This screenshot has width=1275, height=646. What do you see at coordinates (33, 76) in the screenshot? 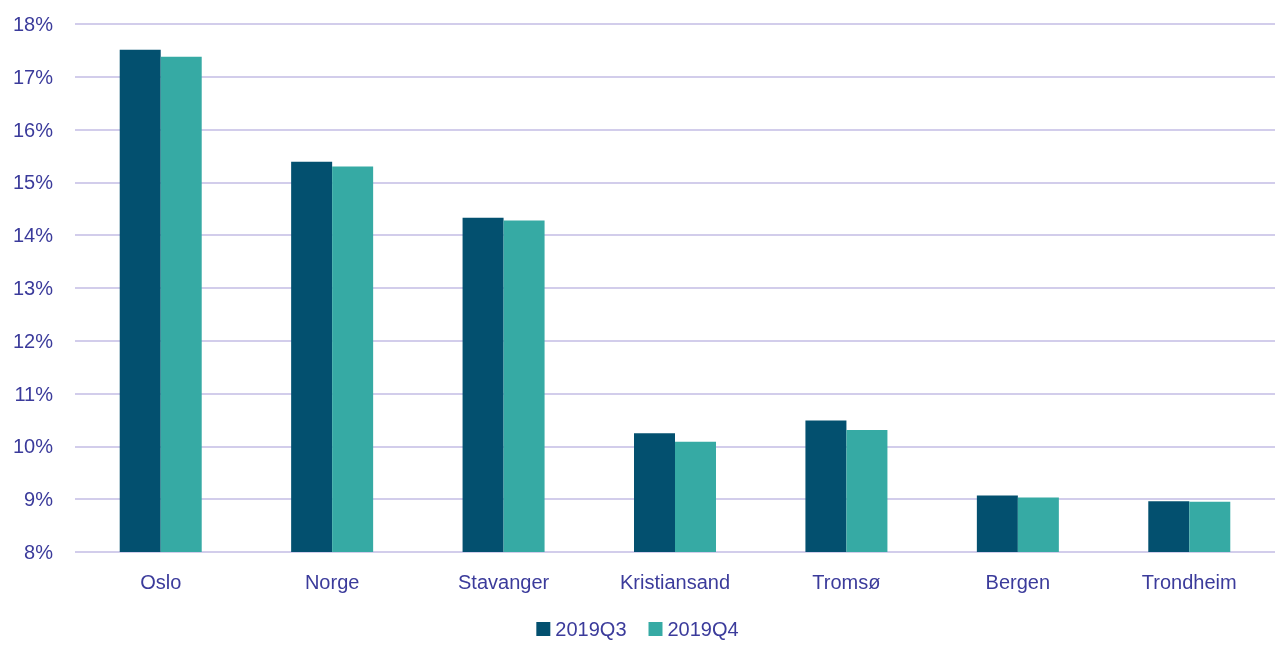
I see `y-tick-label: 17%` at bounding box center [33, 76].